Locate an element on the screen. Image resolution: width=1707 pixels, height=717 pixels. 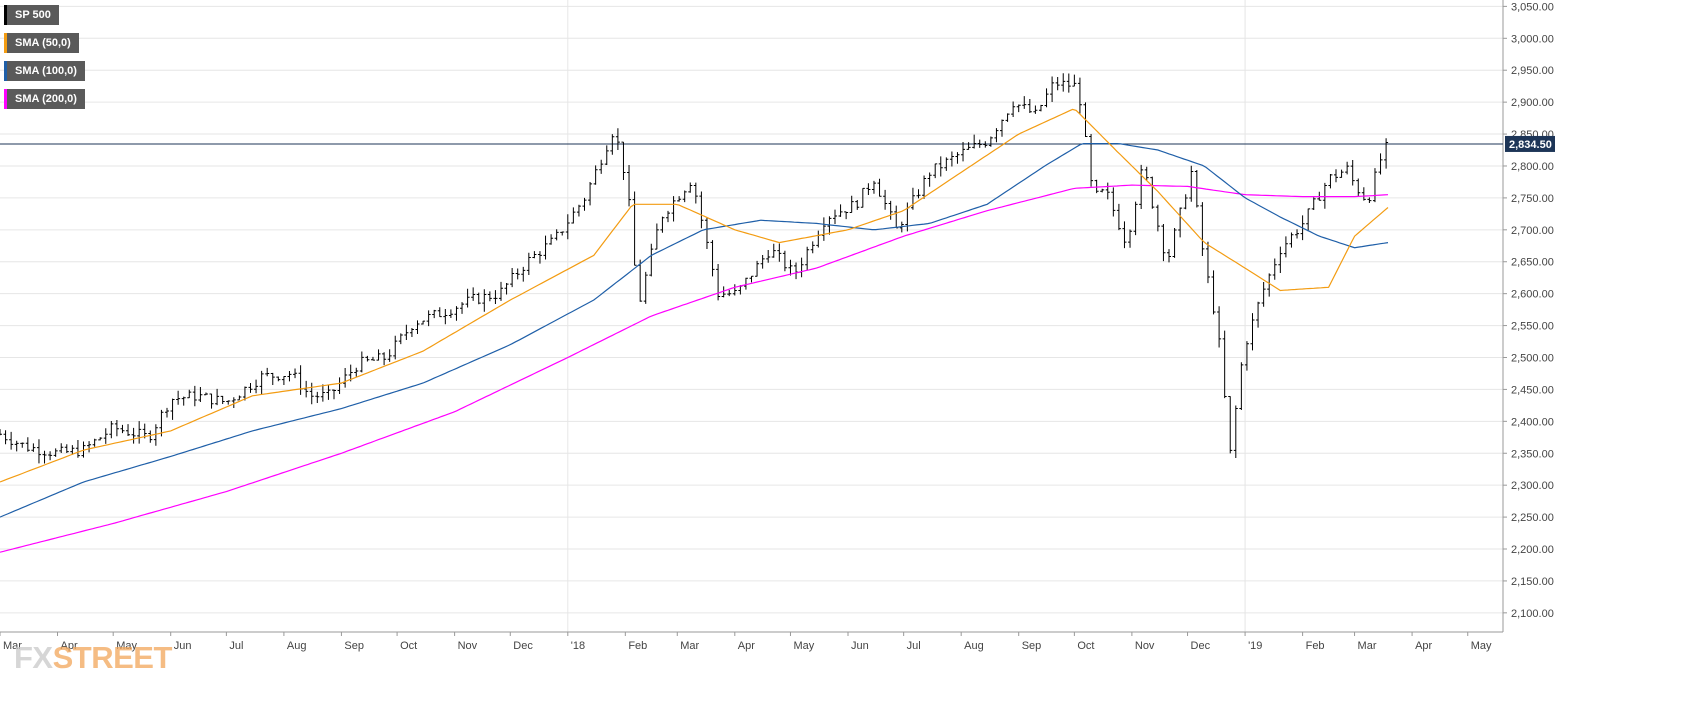
y-tick-label: 2,500.00 is located at coordinates (1532, 358).